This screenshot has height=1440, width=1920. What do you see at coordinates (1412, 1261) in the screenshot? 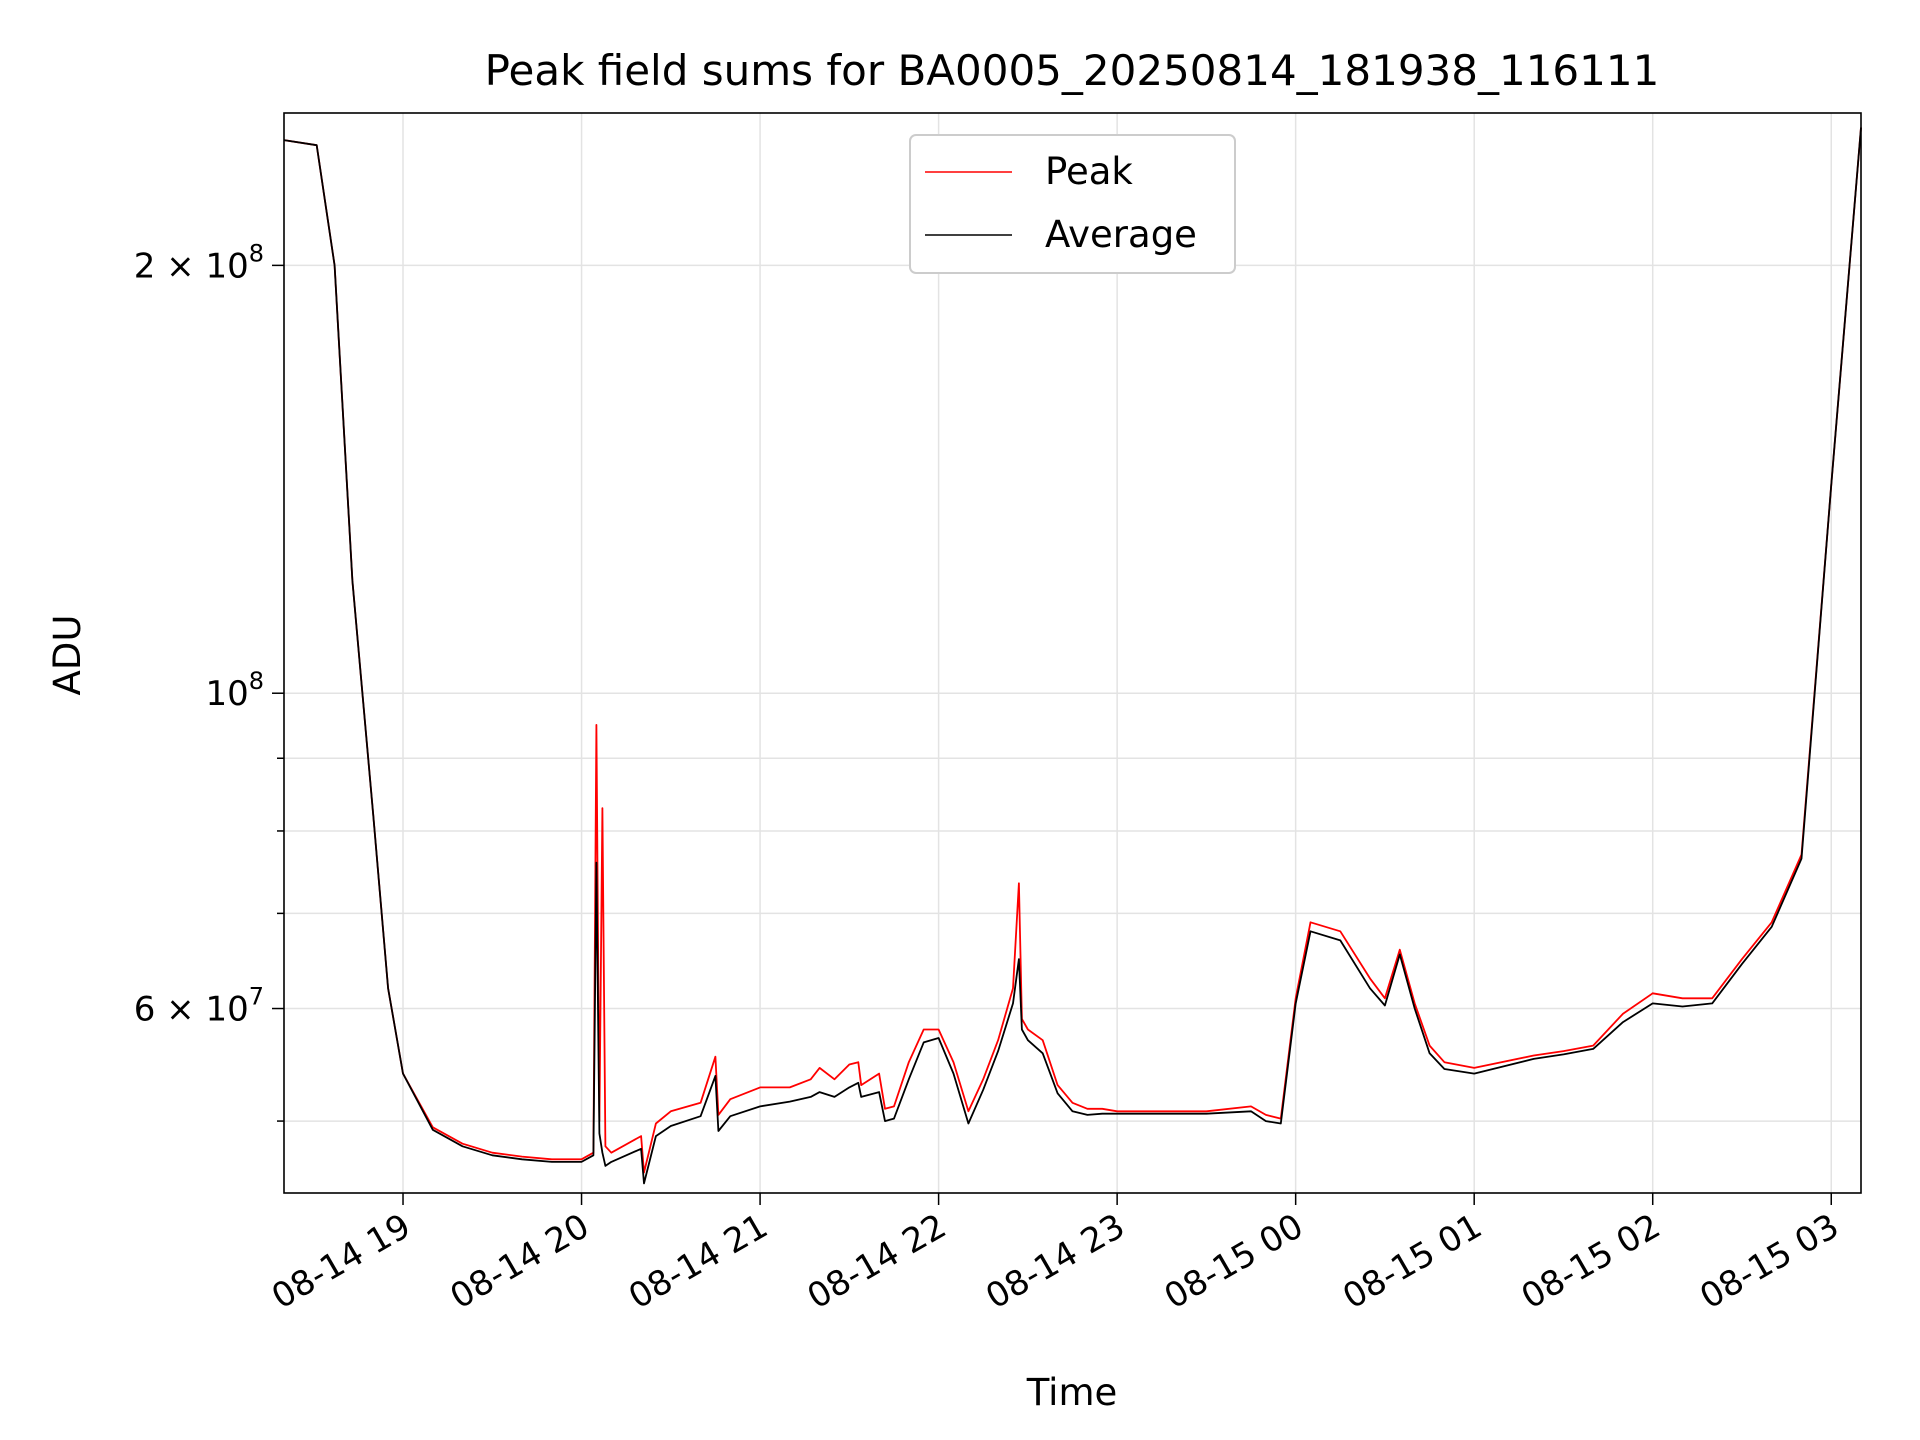
I see `x-tick-label: 08-15 01` at bounding box center [1412, 1261].